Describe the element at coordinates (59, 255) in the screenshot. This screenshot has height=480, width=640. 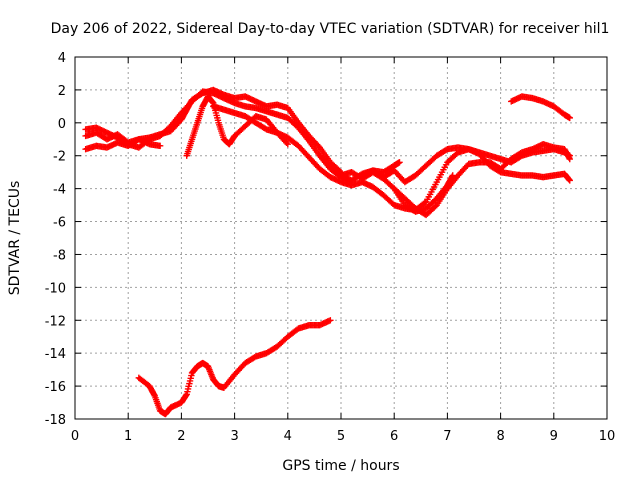
I see `y-tick-label: -8` at that location.